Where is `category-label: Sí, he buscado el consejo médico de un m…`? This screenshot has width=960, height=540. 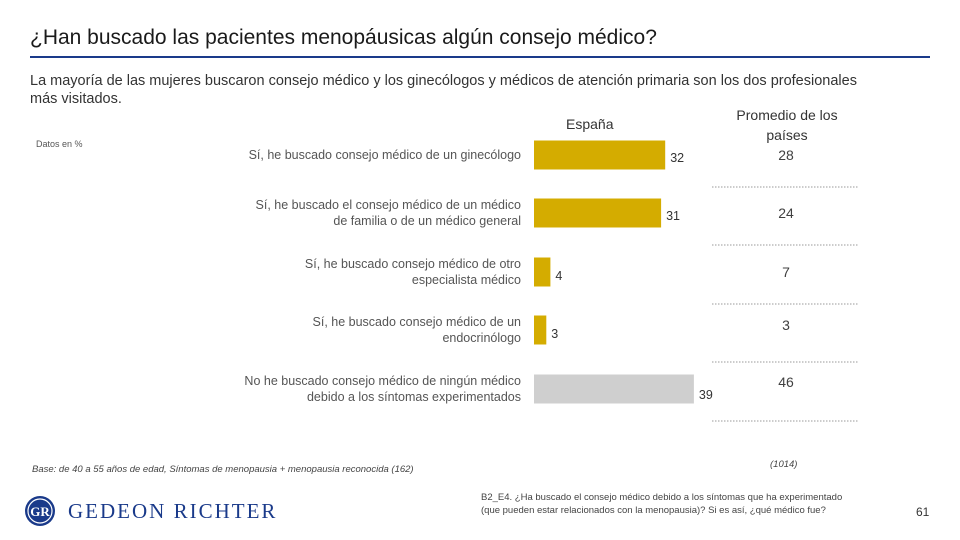 category-label: Sí, he buscado el consejo médico de un m… is located at coordinates (388, 213).